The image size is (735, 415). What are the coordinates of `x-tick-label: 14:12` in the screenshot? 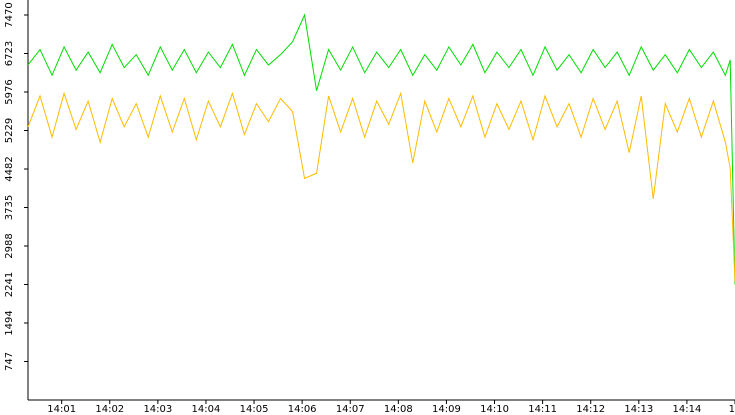 It's located at (590, 409).